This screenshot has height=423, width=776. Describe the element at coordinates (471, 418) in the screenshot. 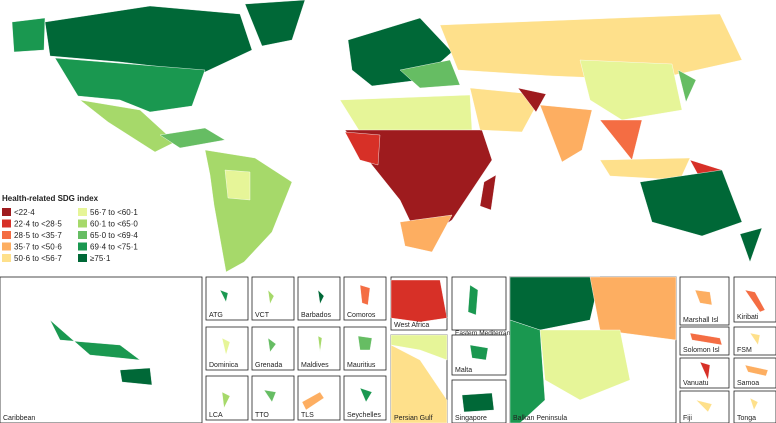

I see `inset-label: Singapore` at that location.